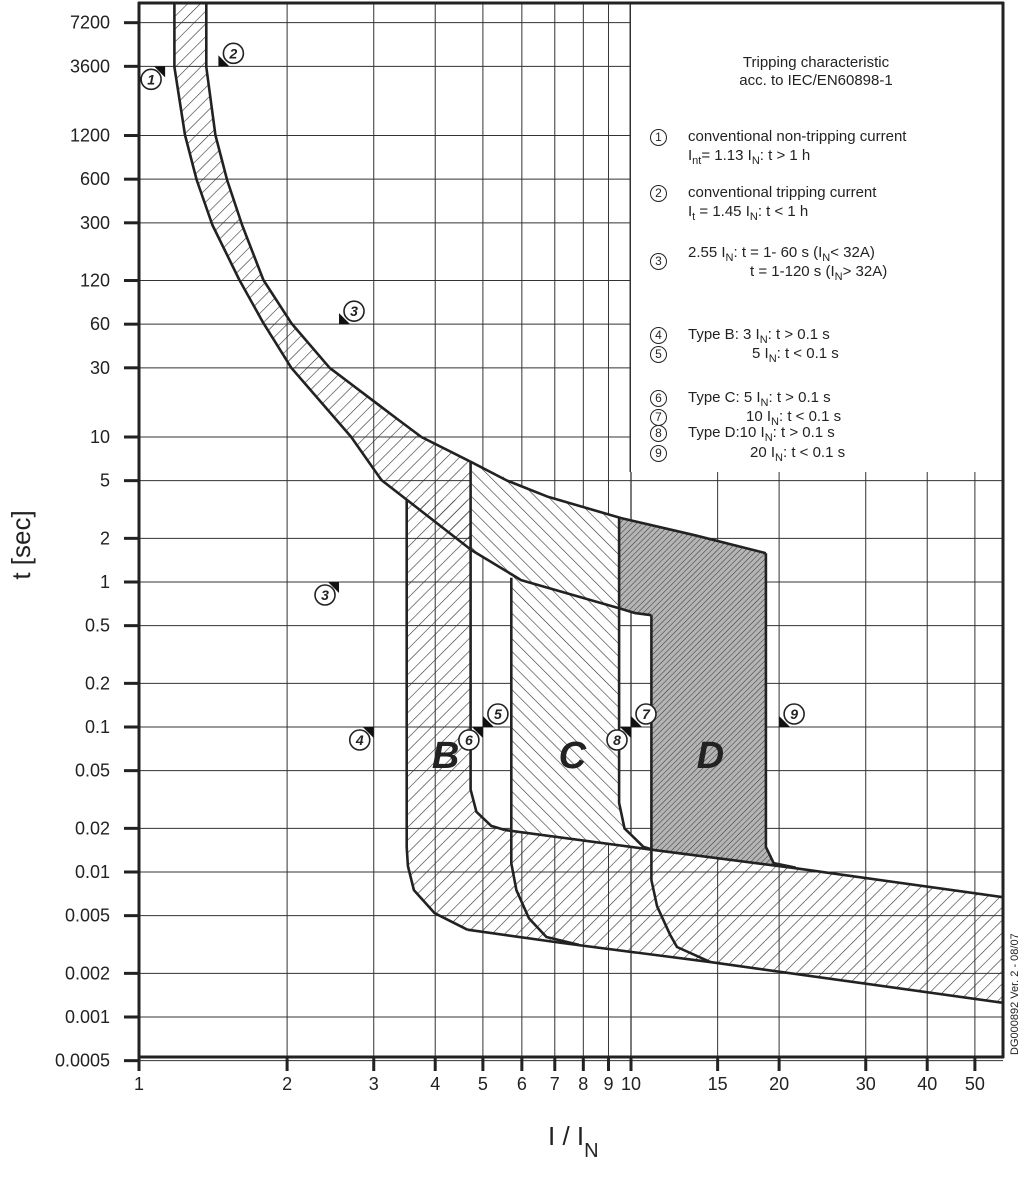  Describe the element at coordinates (927, 1084) in the screenshot. I see `x-tick-label: 40` at that location.